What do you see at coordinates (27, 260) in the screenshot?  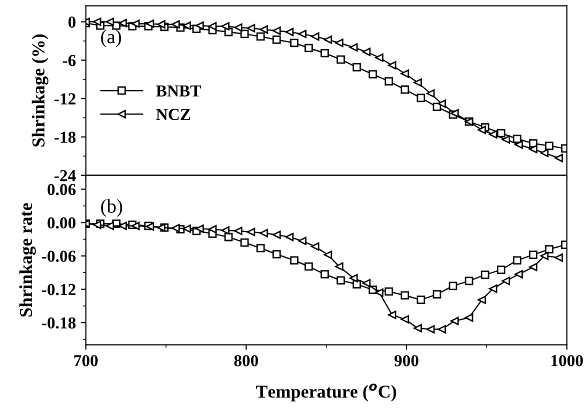 I see `y-axis-title: Shrinkage rate` at bounding box center [27, 260].